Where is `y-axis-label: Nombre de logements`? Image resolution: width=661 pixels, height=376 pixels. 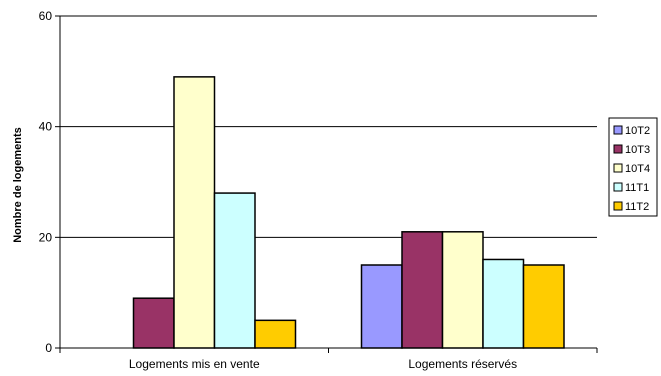 y-axis-label: Nombre de logements is located at coordinates (18, 185).